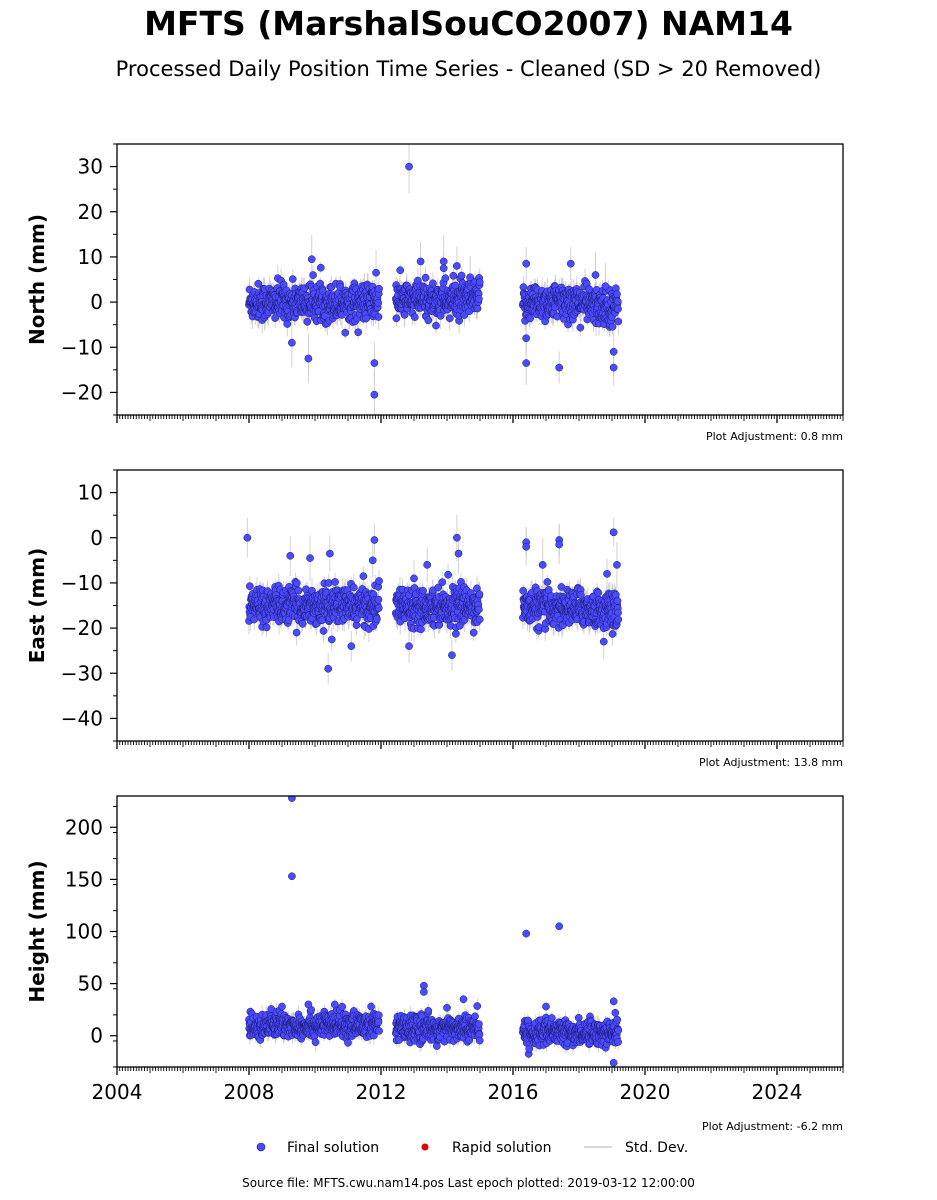 The height and width of the screenshot is (1200, 937). I want to click on chart-title: MFTS (MarshalSouCO2007) NAM14, so click(468, 23).